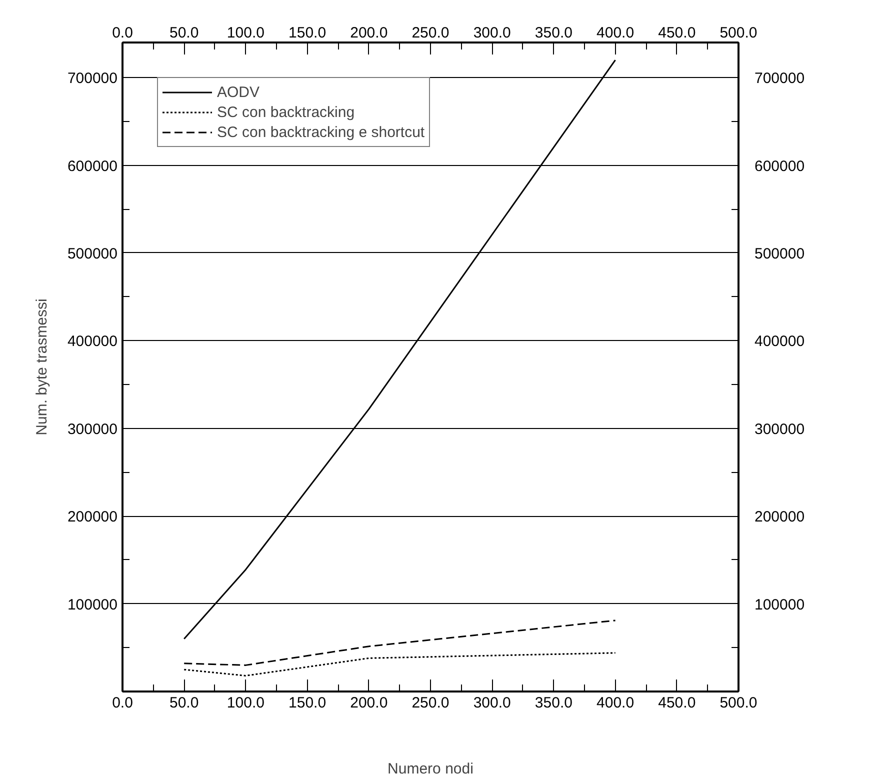  What do you see at coordinates (779, 429) in the screenshot?
I see `y2-tick-label: 300000` at bounding box center [779, 429].